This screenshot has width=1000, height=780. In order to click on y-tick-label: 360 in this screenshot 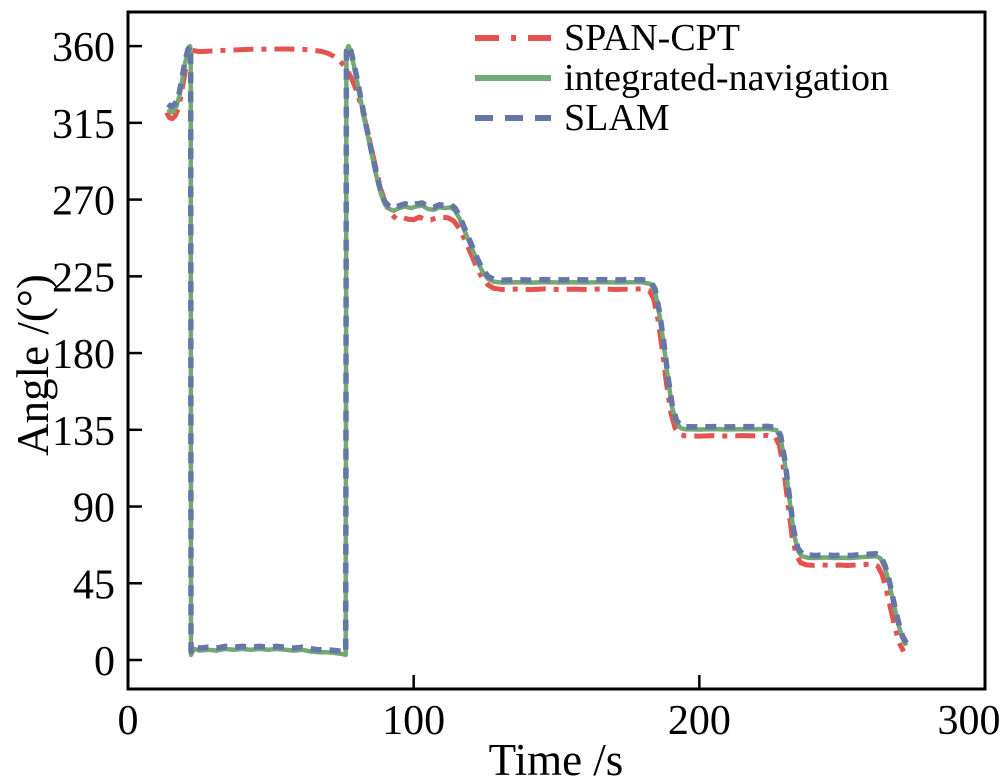, I will do `click(83, 48)`.